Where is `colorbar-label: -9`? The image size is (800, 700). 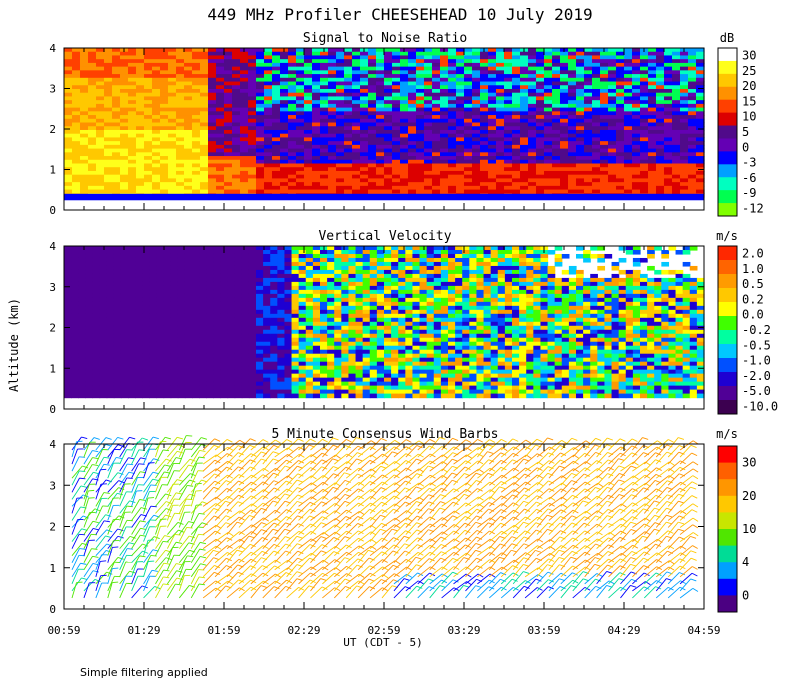 colorbar-label: -9 is located at coordinates (749, 193).